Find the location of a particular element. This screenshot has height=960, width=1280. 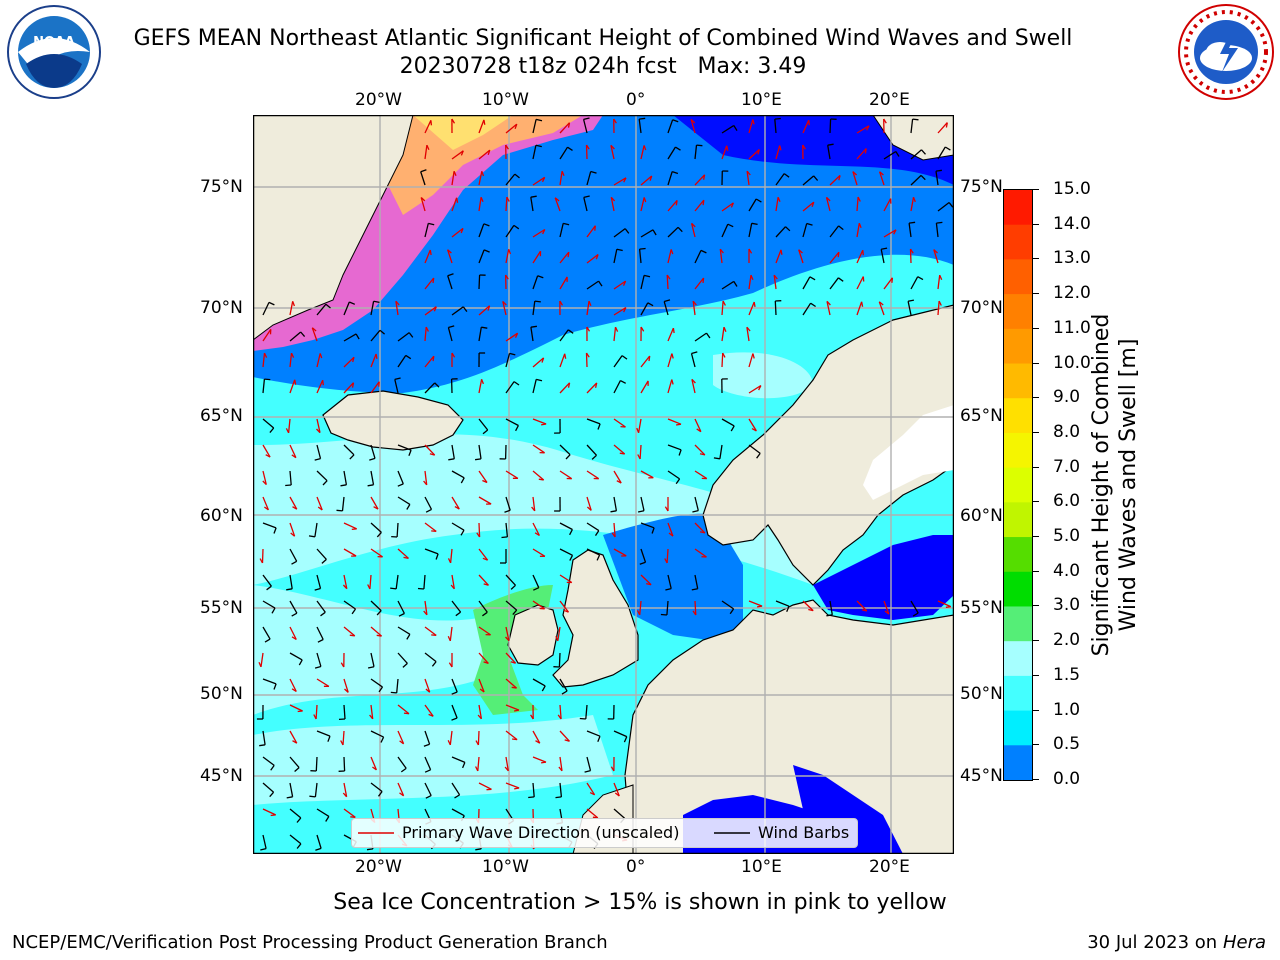

colorbar-tick-label: 0.5 is located at coordinates (1067, 744).